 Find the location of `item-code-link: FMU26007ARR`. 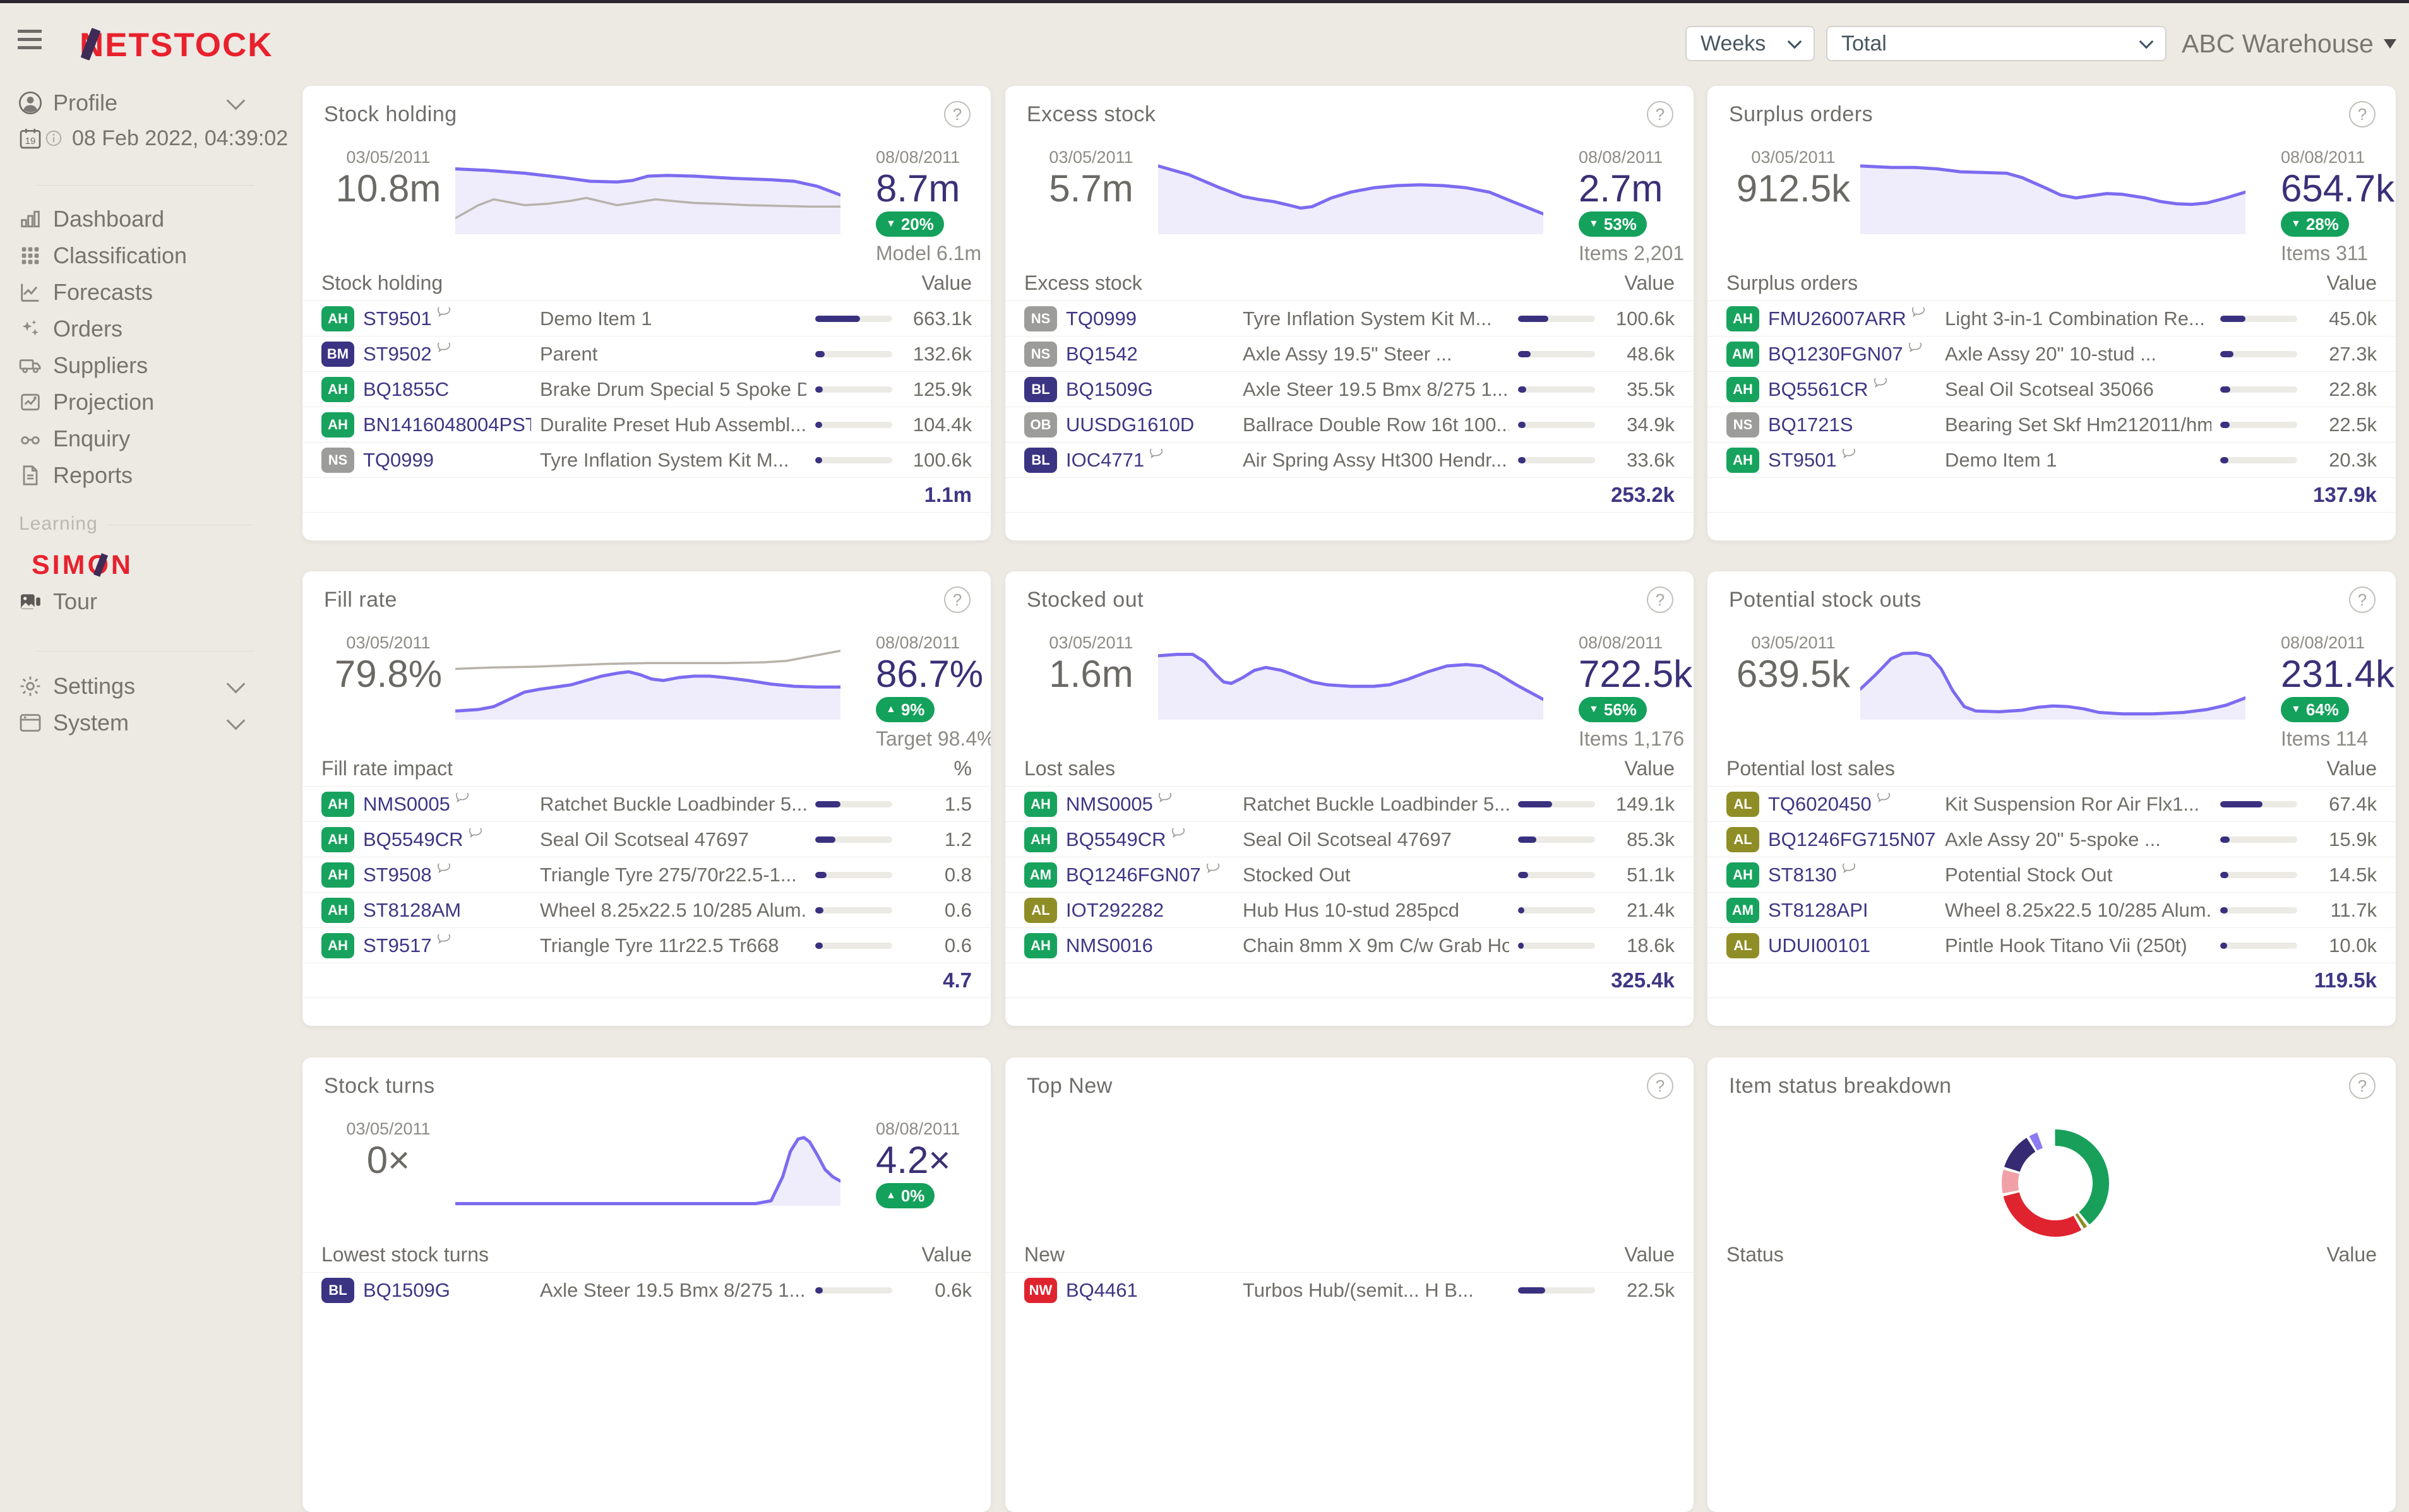

item-code-link: FMU26007ARR is located at coordinates (1837, 318).